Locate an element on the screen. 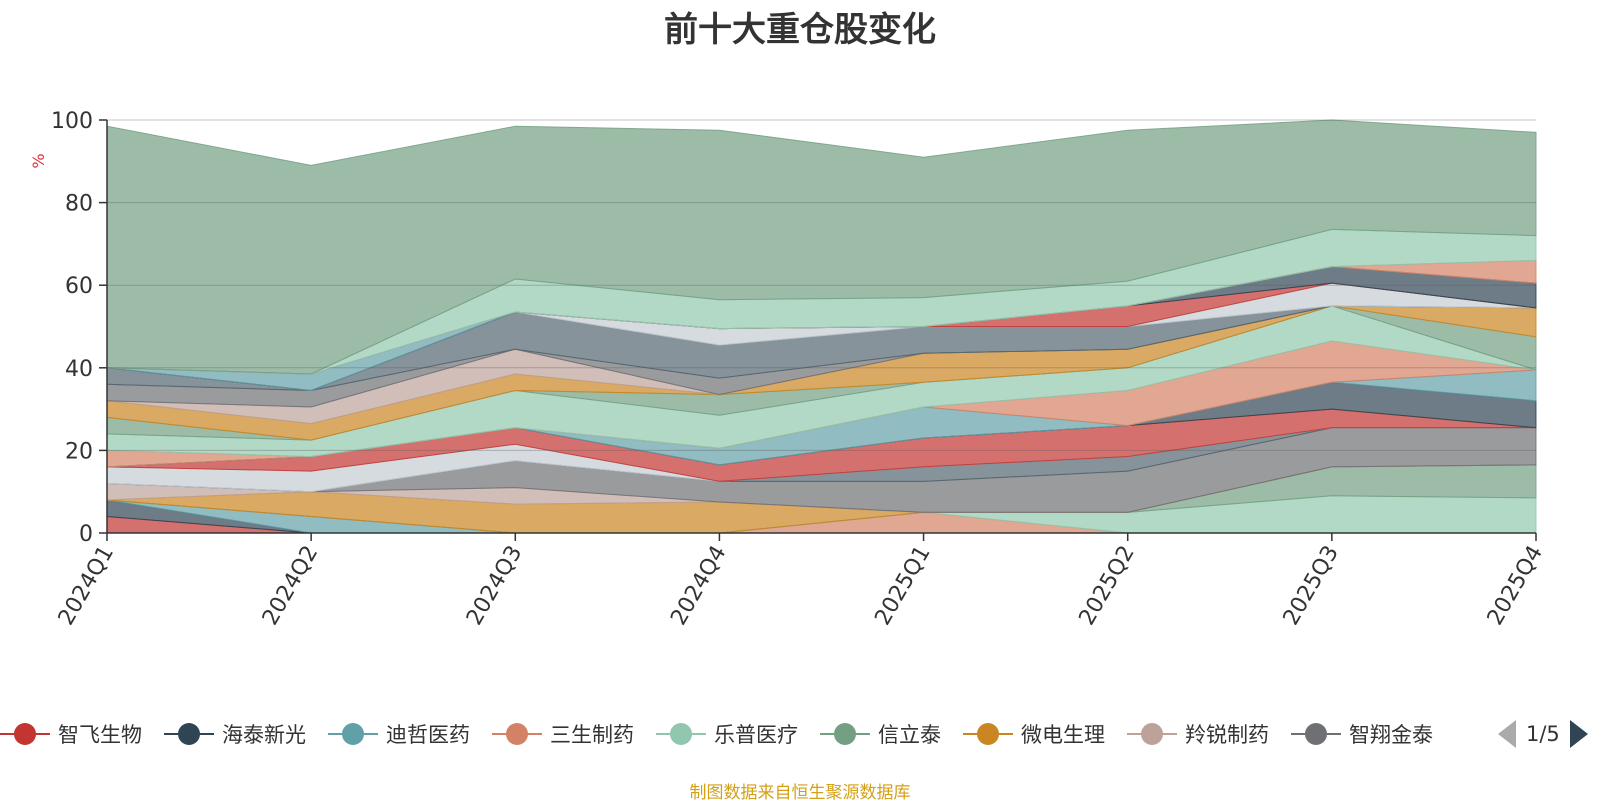 The image size is (1600, 803). legend-item: 智飞生物 is located at coordinates (71, 734).